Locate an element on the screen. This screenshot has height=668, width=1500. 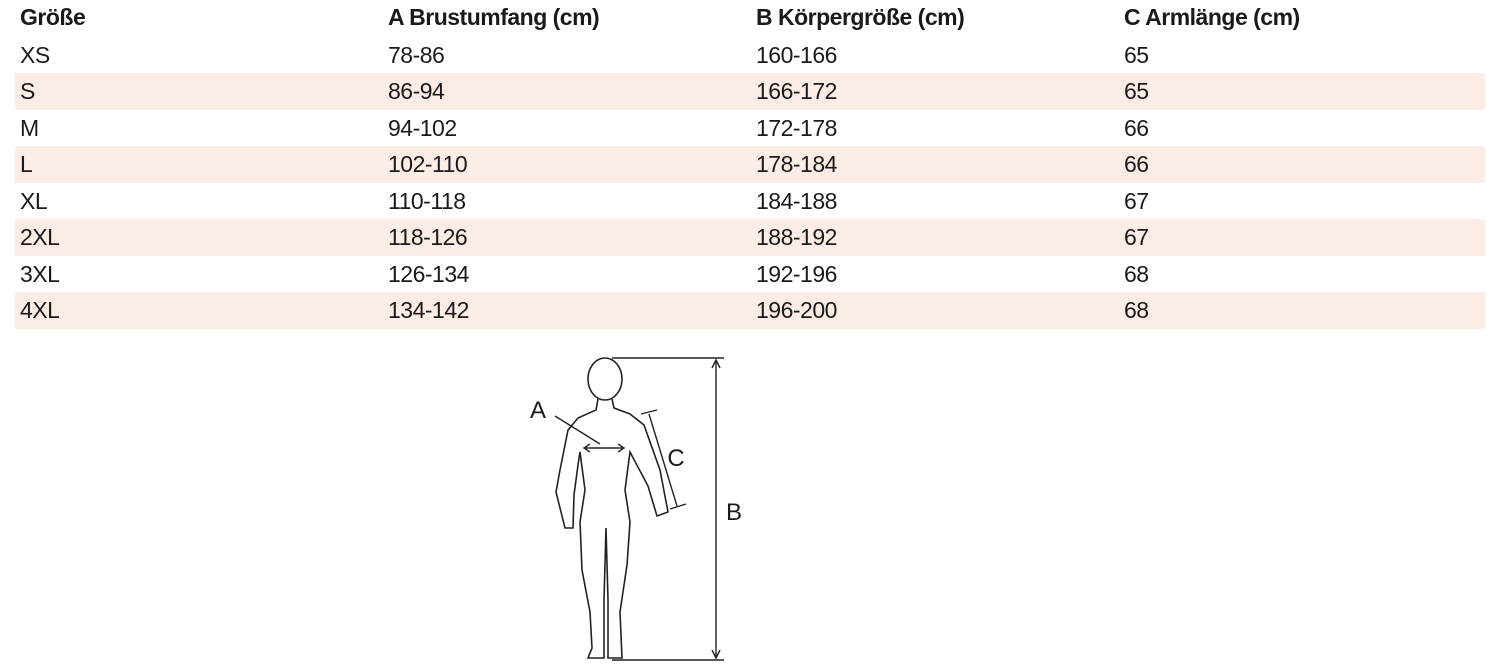
table-cell: 2XL is located at coordinates (40, 237).